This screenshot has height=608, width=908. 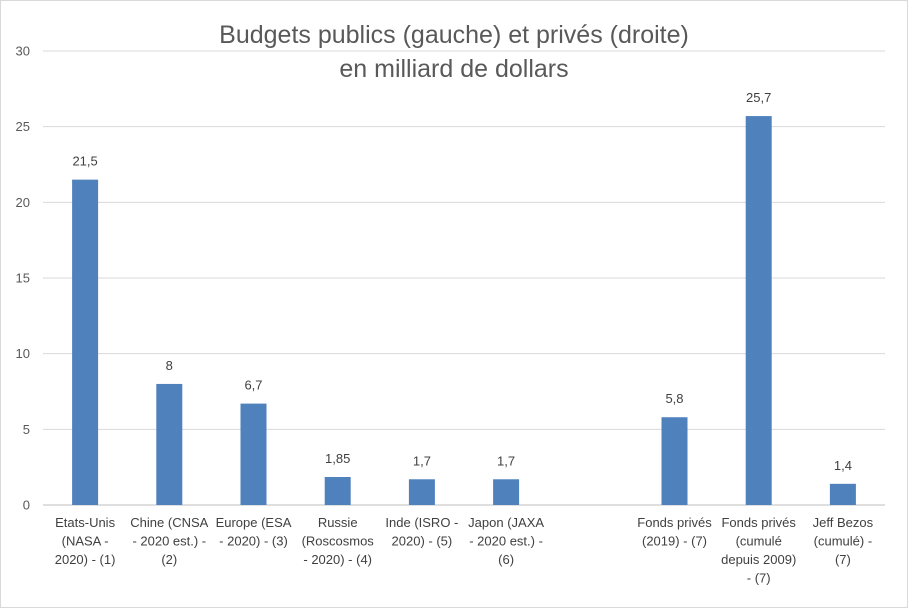 I want to click on category-label: Fonds privés (cumulé depuis 2009) - (7), so click(x=758, y=550).